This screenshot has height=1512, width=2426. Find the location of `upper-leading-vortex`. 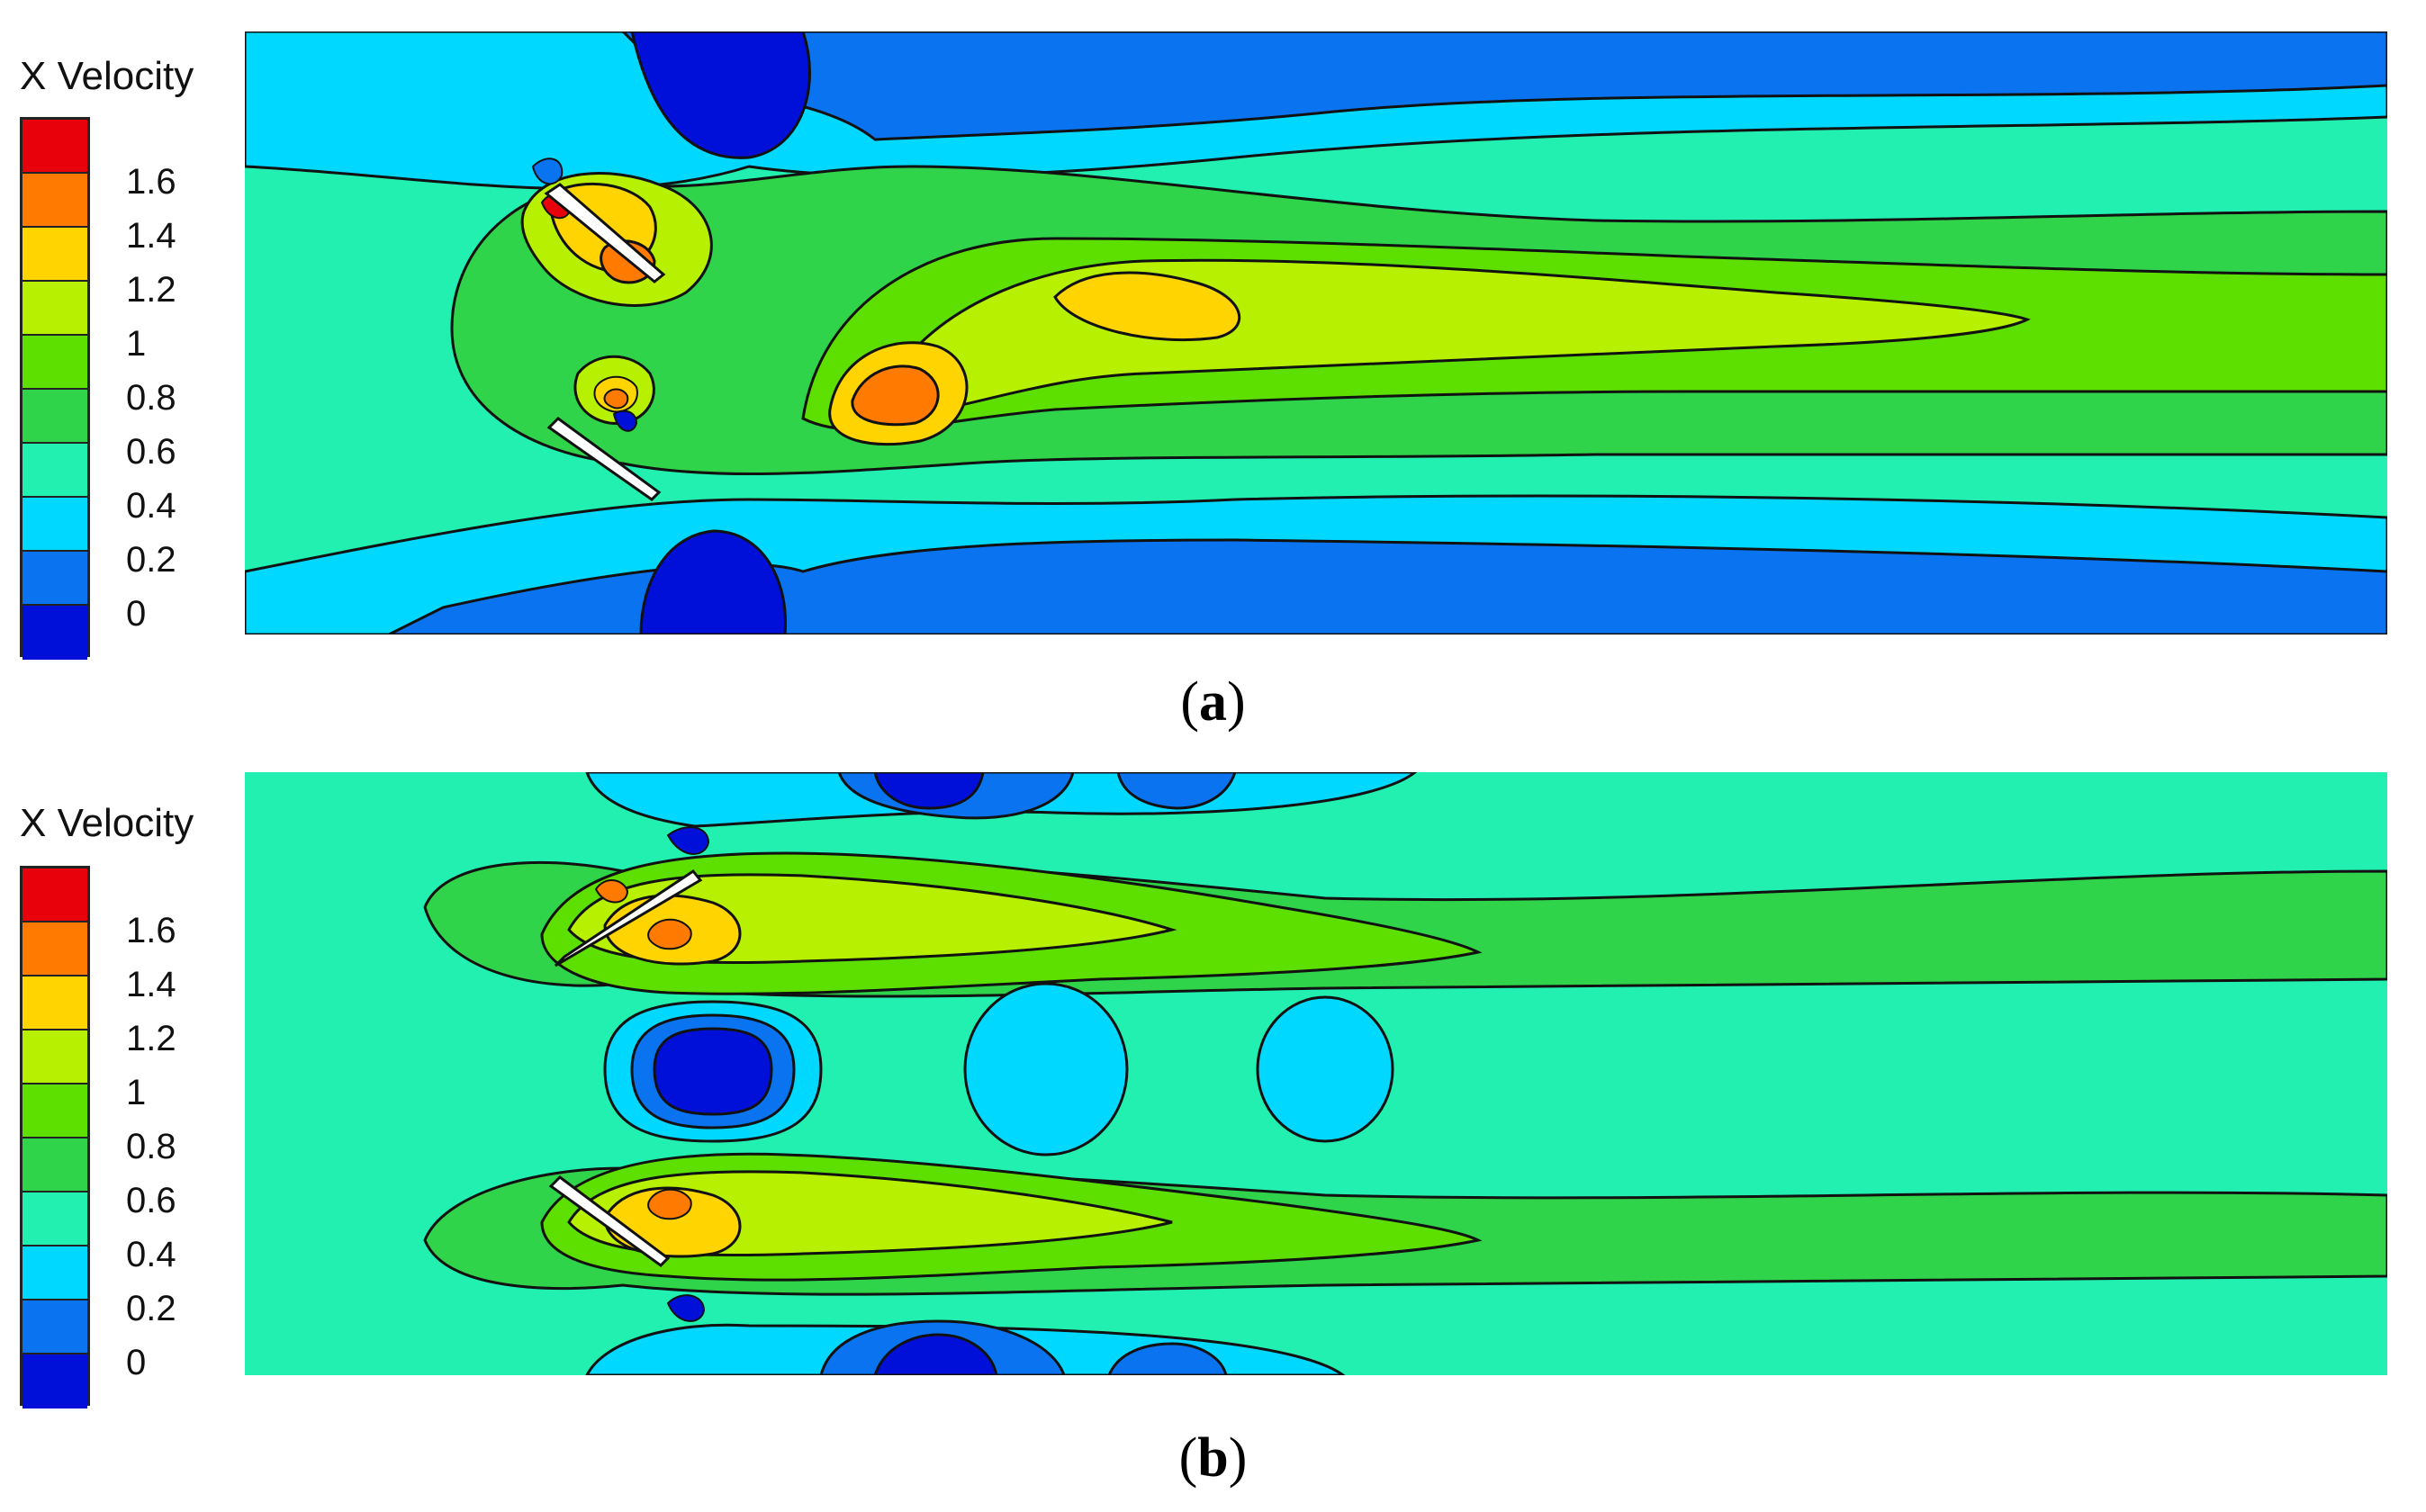

upper-leading-vortex is located at coordinates (688, 840).